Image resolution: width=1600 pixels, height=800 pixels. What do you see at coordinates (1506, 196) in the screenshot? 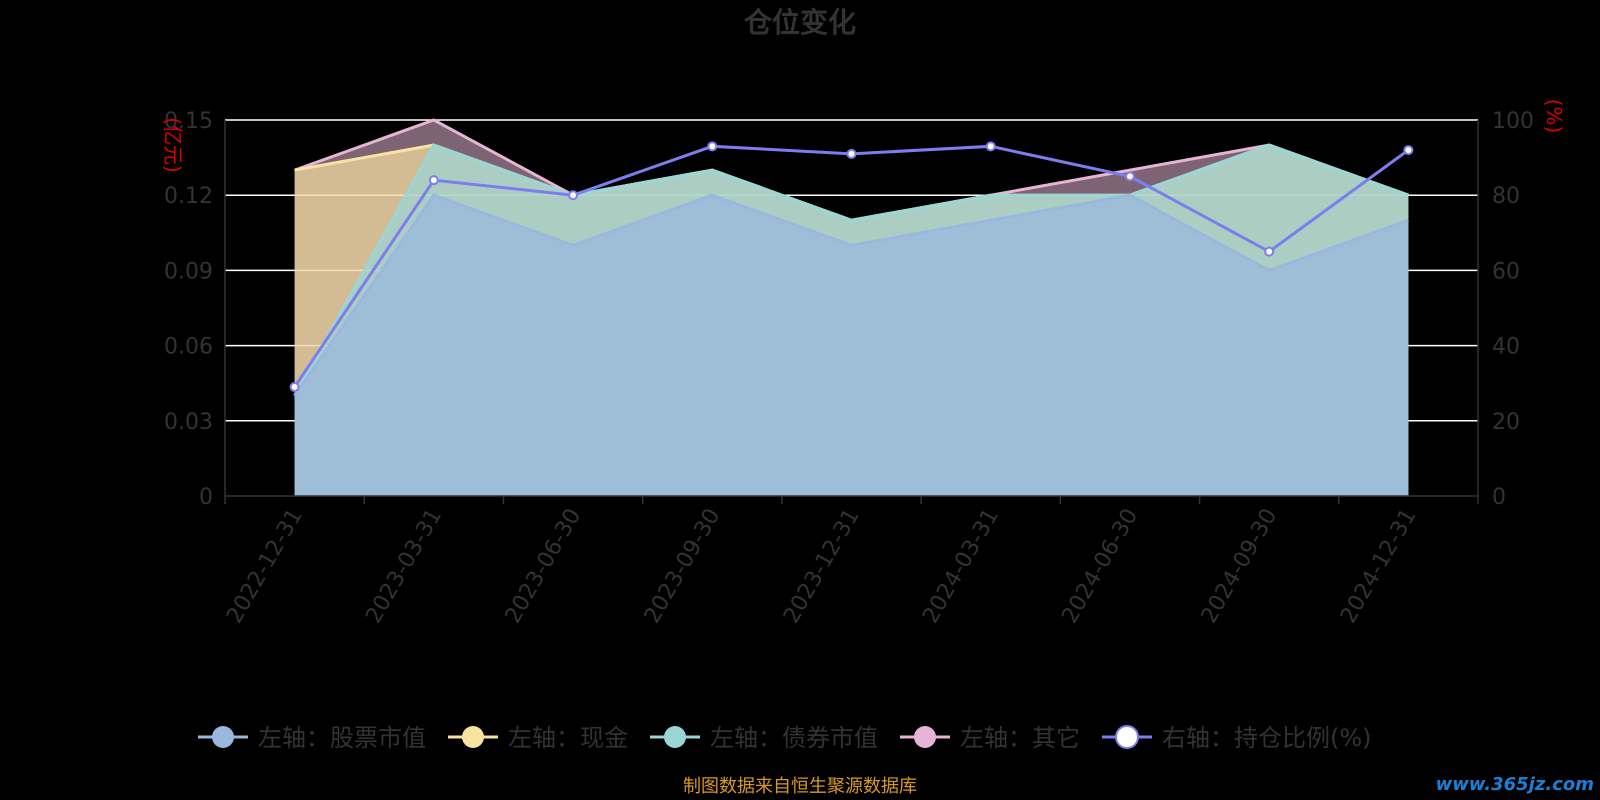
I see `right-tick-label: 80` at bounding box center [1506, 196].